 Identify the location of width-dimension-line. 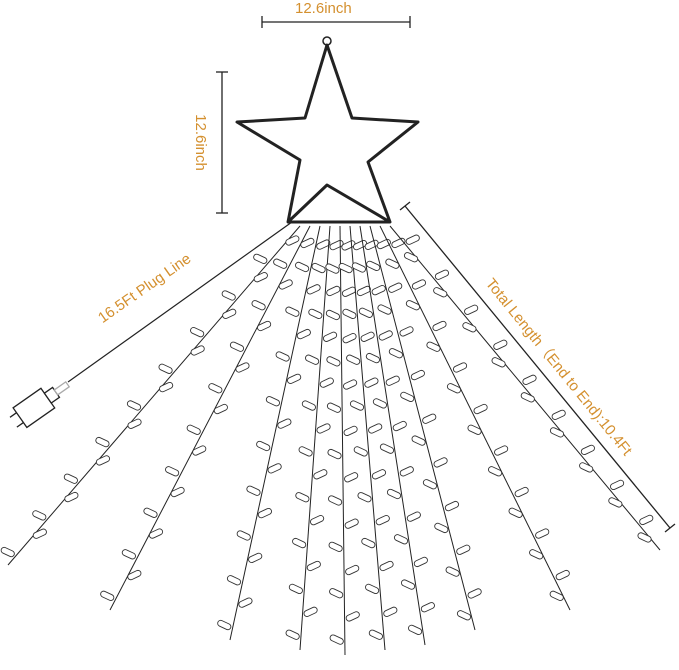
(336, 22).